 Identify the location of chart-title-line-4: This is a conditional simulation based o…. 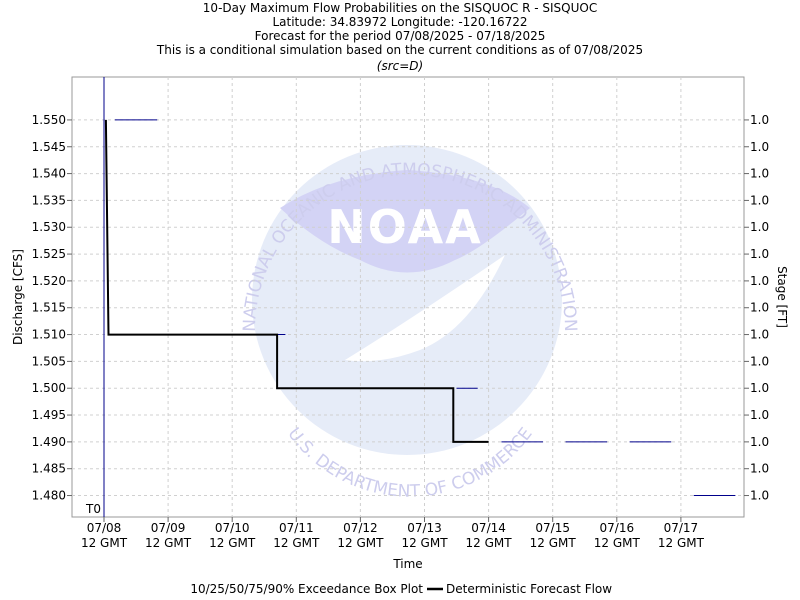
(399, 50).